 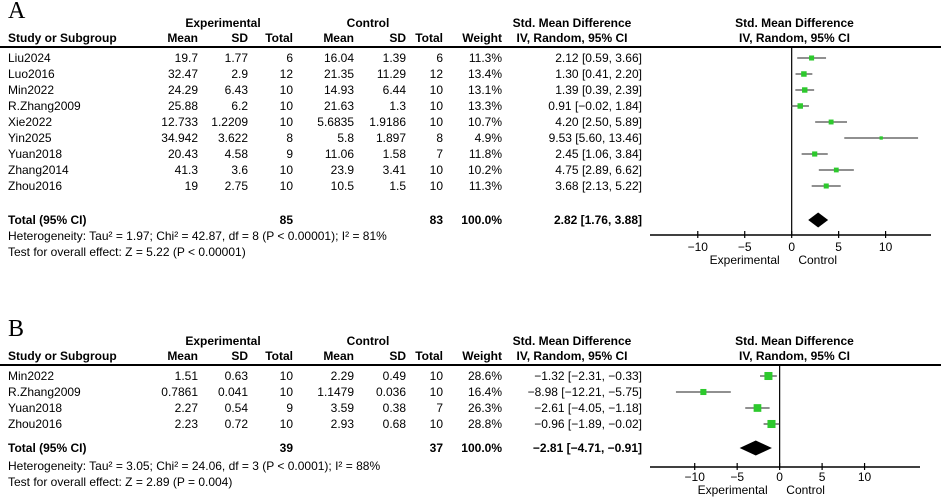 I want to click on exp-total-cell: 8, so click(x=289, y=138).